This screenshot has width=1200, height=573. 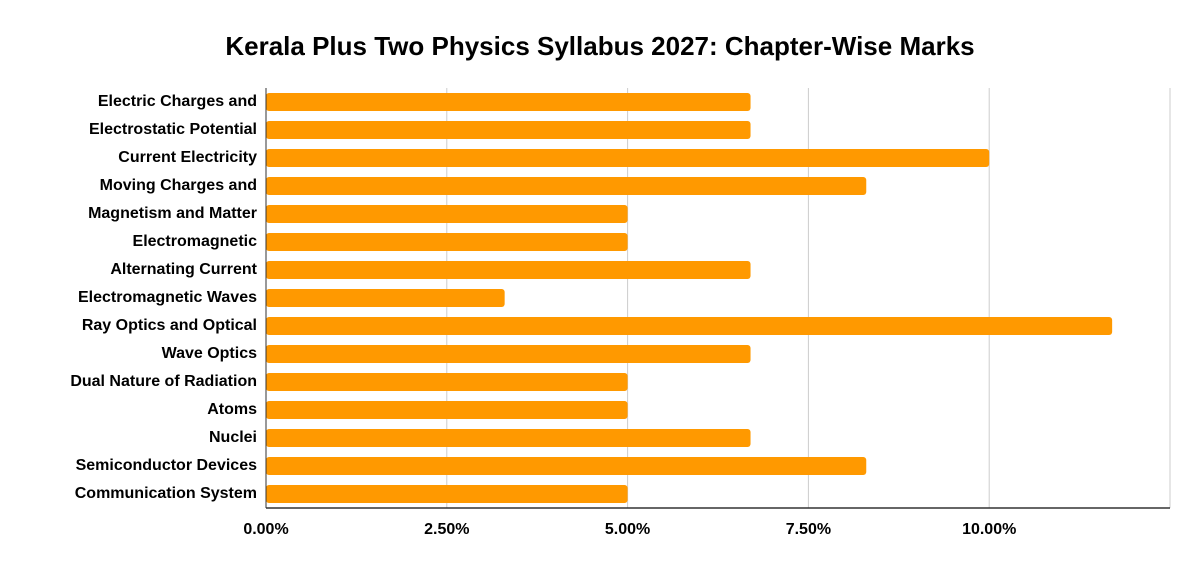 What do you see at coordinates (167, 297) in the screenshot?
I see `y-tick-label: Electromagnetic Waves` at bounding box center [167, 297].